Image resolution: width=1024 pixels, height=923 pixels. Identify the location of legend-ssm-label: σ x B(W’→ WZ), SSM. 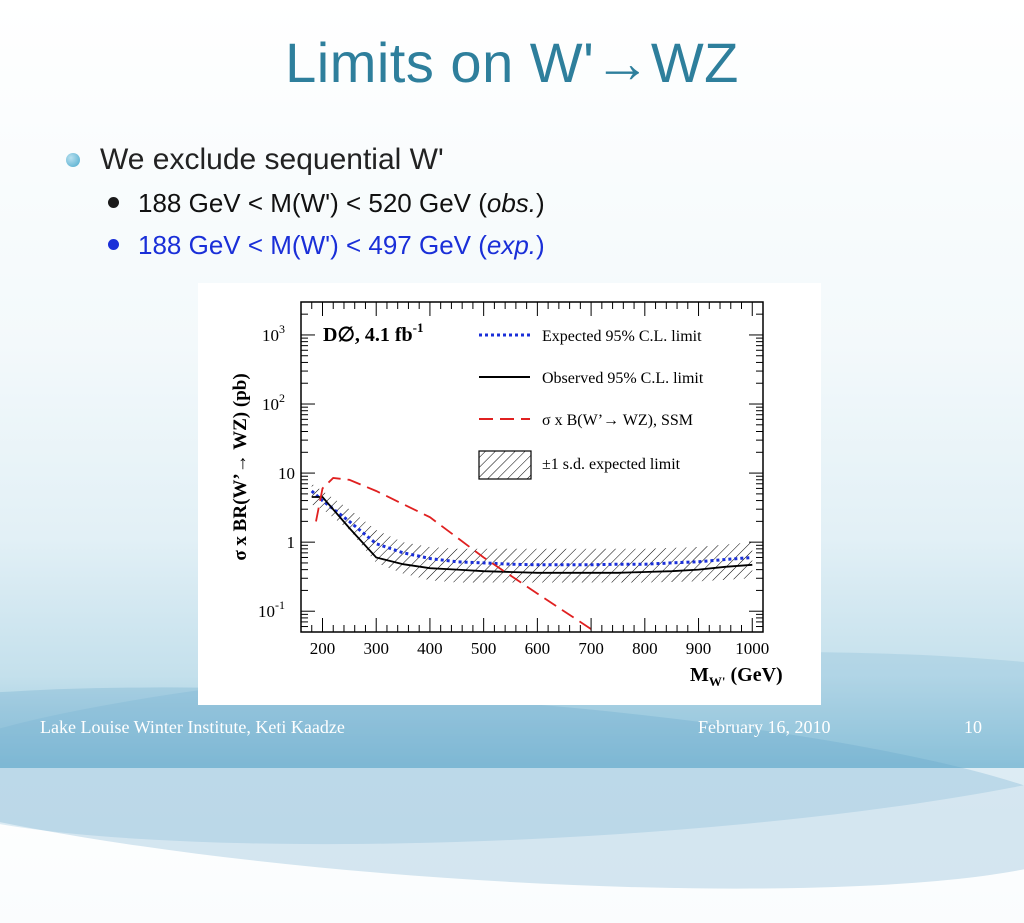
(617, 420).